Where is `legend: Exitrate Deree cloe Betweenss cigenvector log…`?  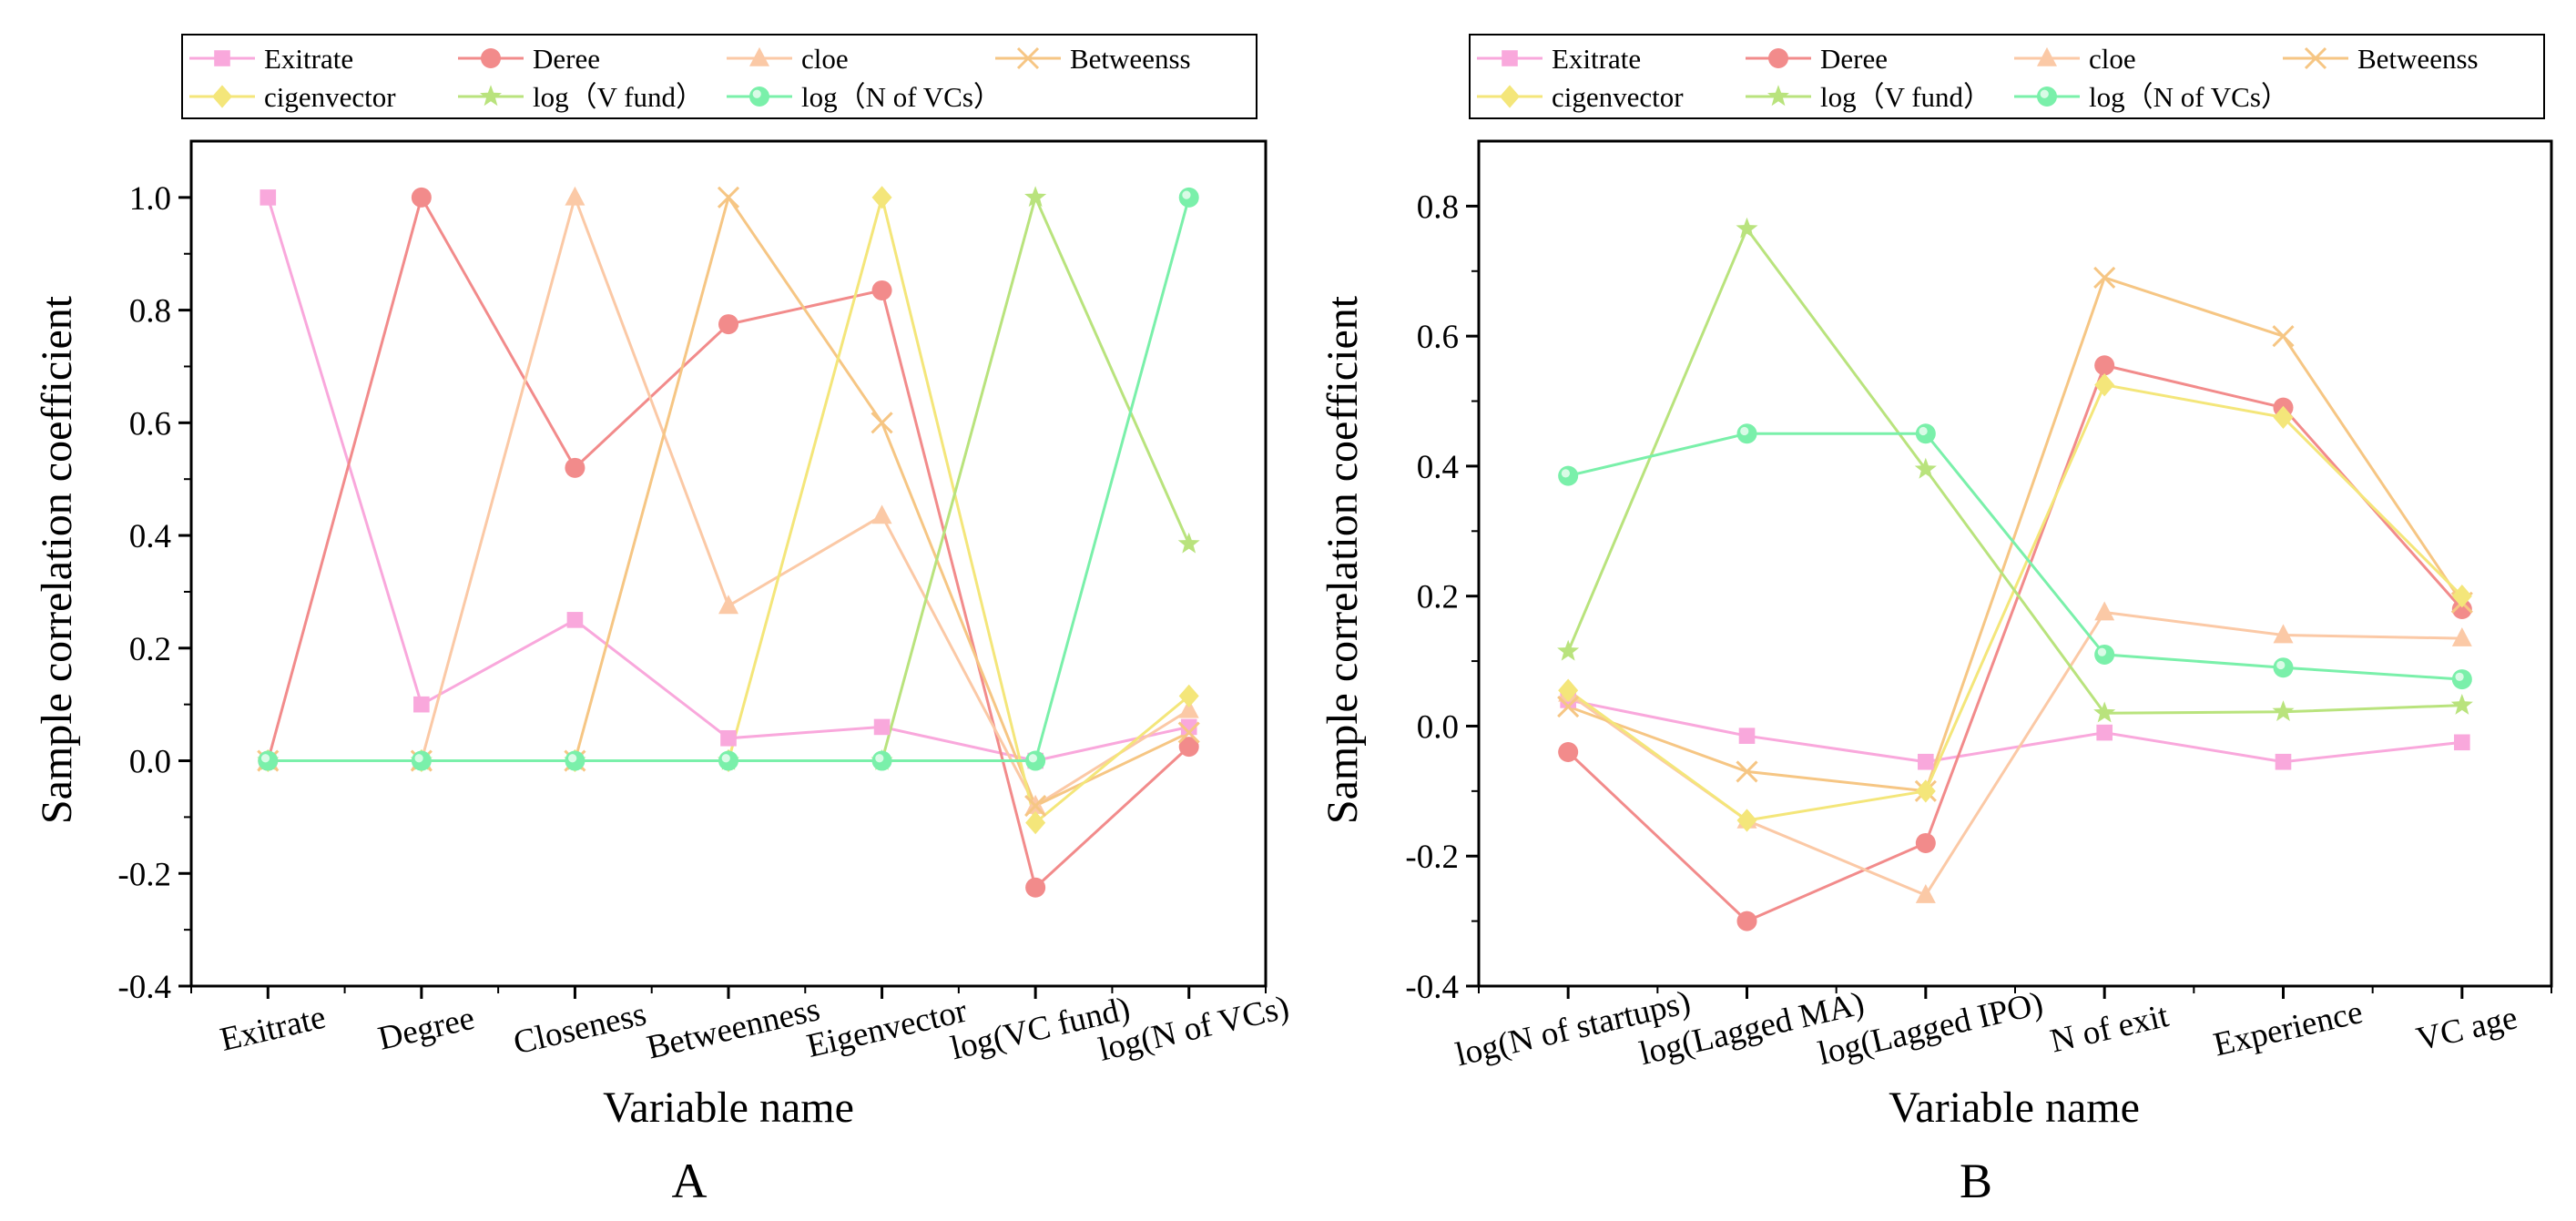 legend: Exitrate Deree cloe Betweenss cigenvector log… is located at coordinates (2007, 76).